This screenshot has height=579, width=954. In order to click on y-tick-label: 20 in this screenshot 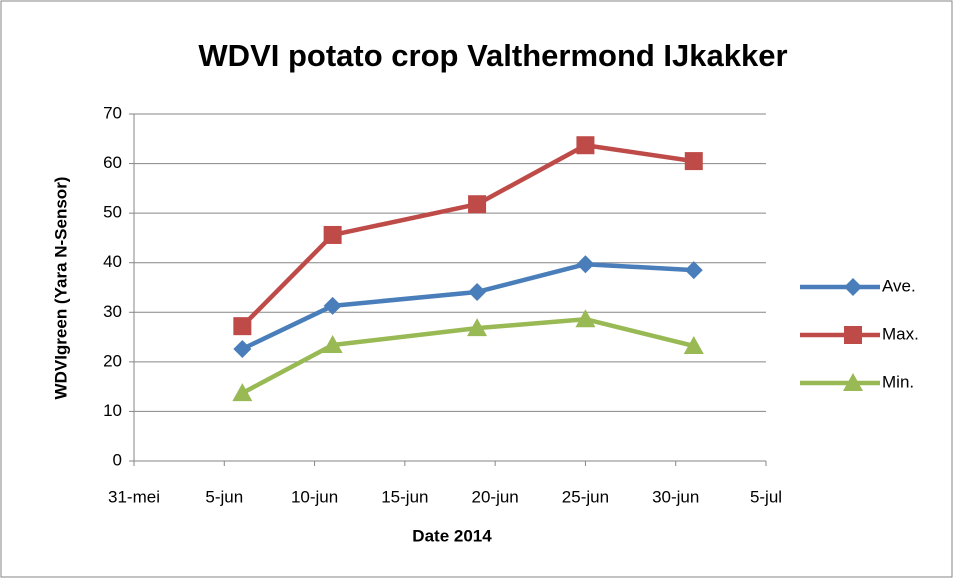, I will do `click(112, 360)`.